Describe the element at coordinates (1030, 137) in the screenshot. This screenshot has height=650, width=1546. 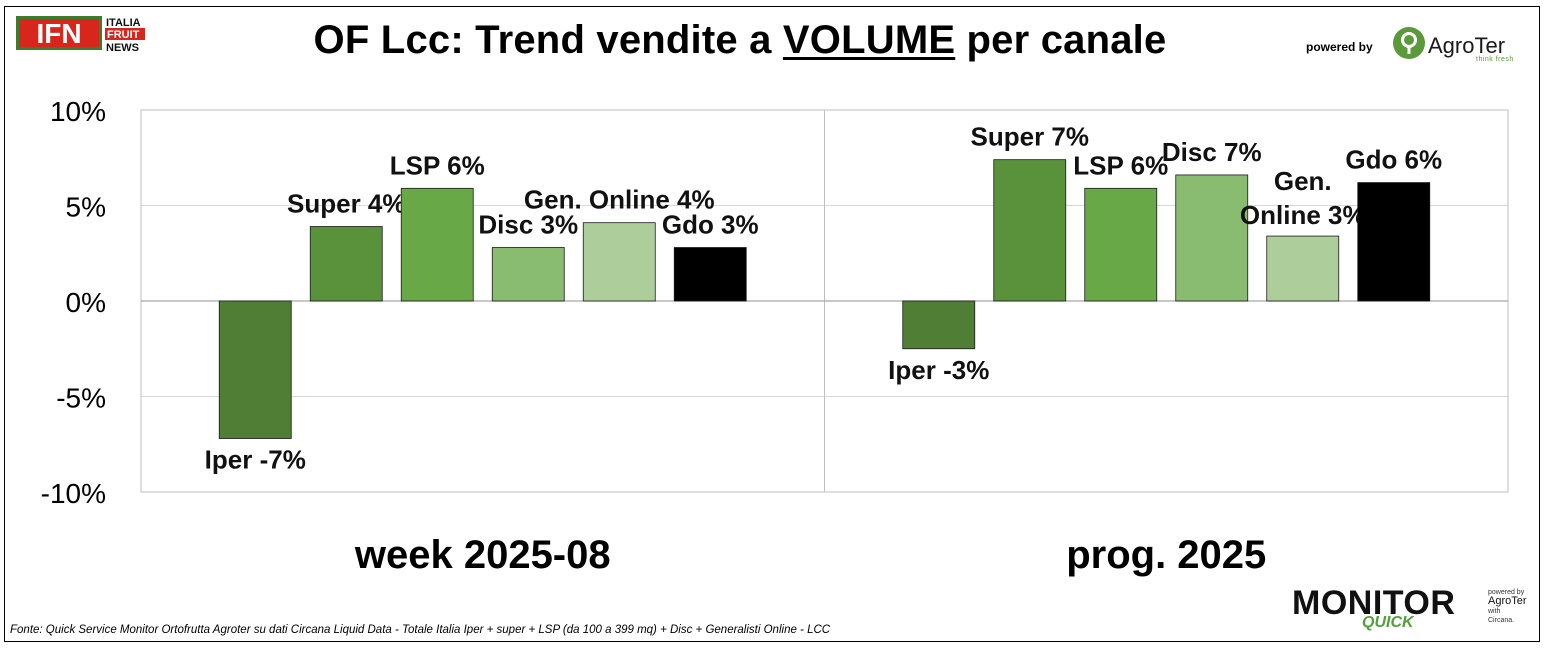
I see `data-label: Super 7%` at that location.